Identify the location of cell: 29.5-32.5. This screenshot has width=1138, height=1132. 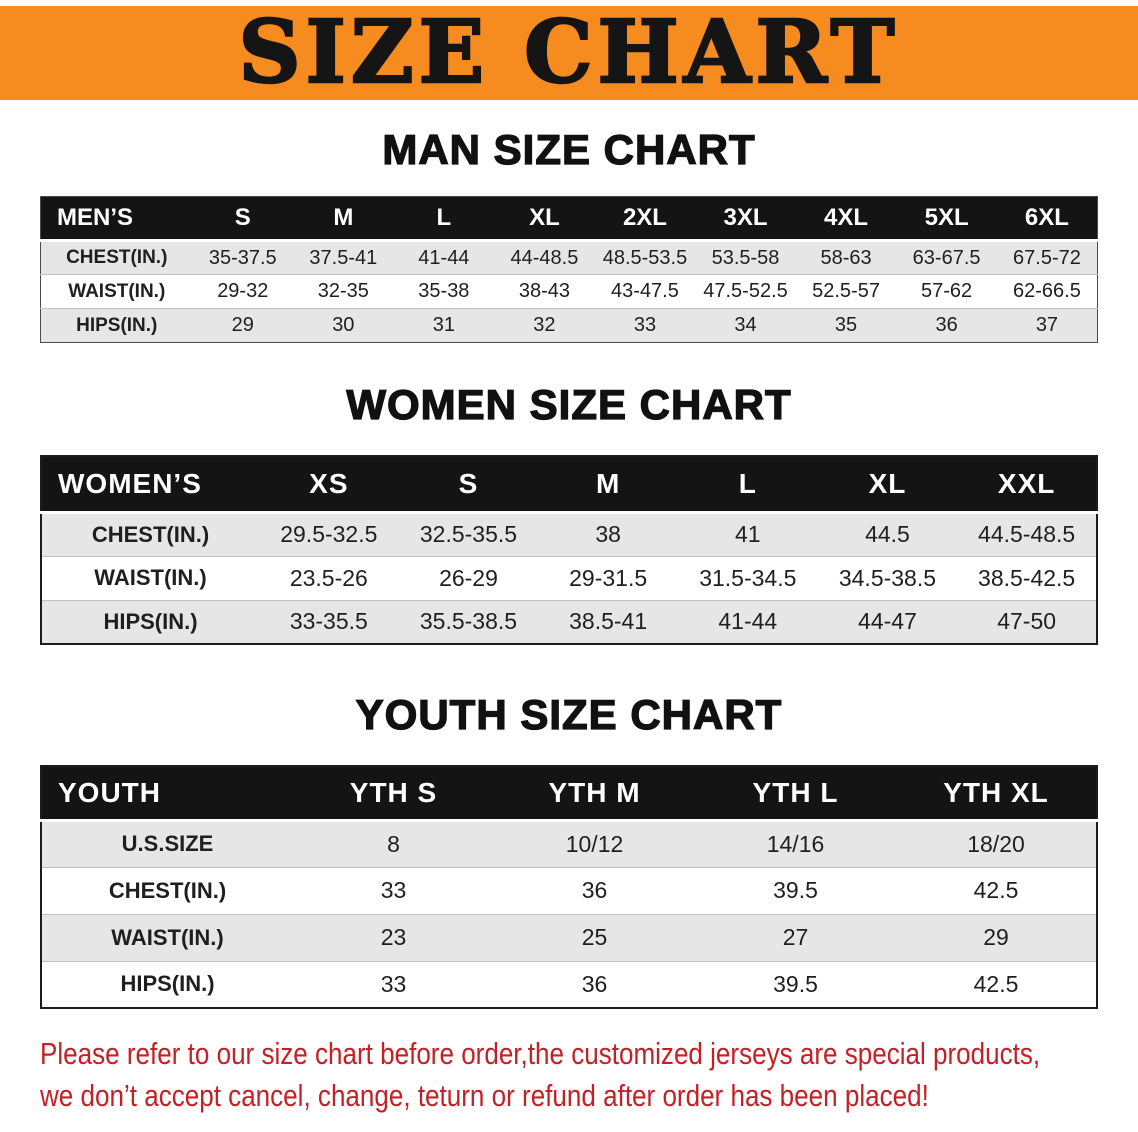
(329, 534).